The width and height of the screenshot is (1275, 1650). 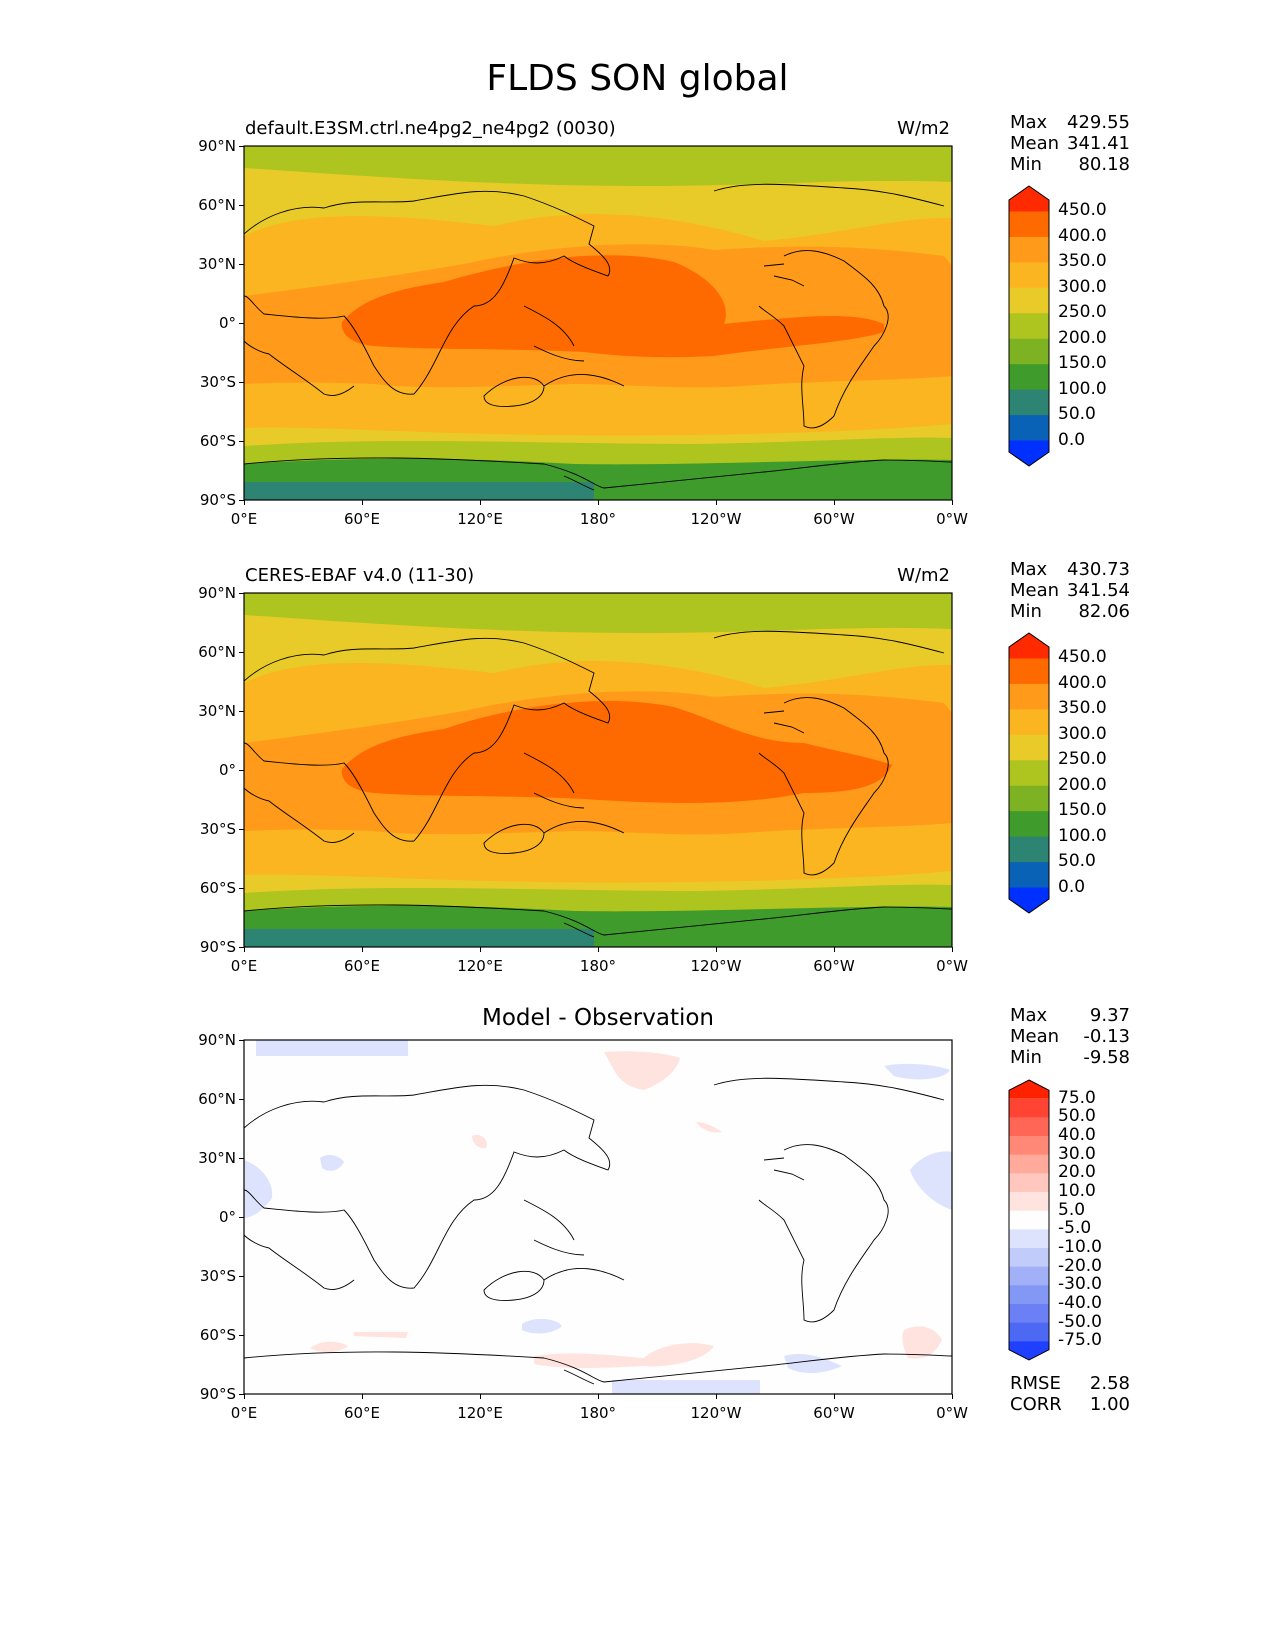 I want to click on colorbar-panel-3-label: -5.0, so click(x=1075, y=1228).